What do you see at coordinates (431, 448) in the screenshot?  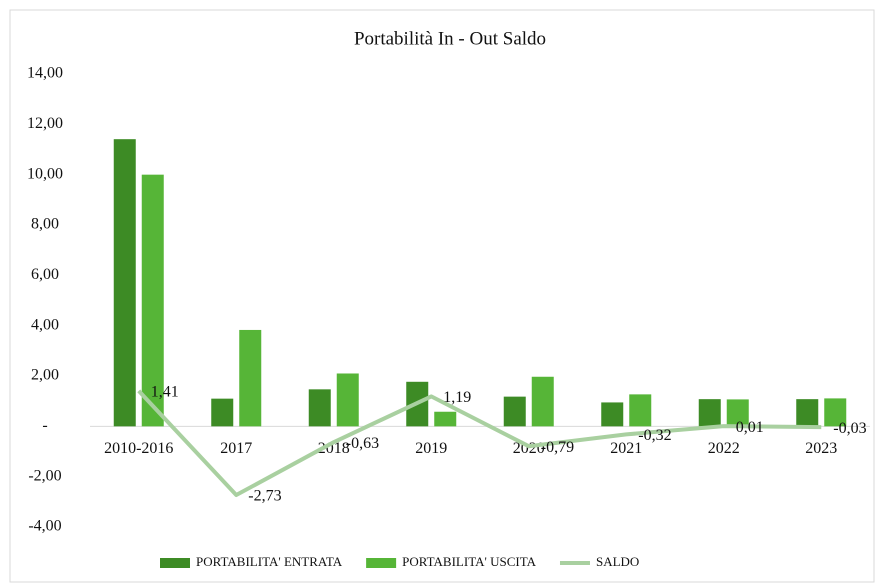 I see `x-tick-label: 2019` at bounding box center [431, 448].